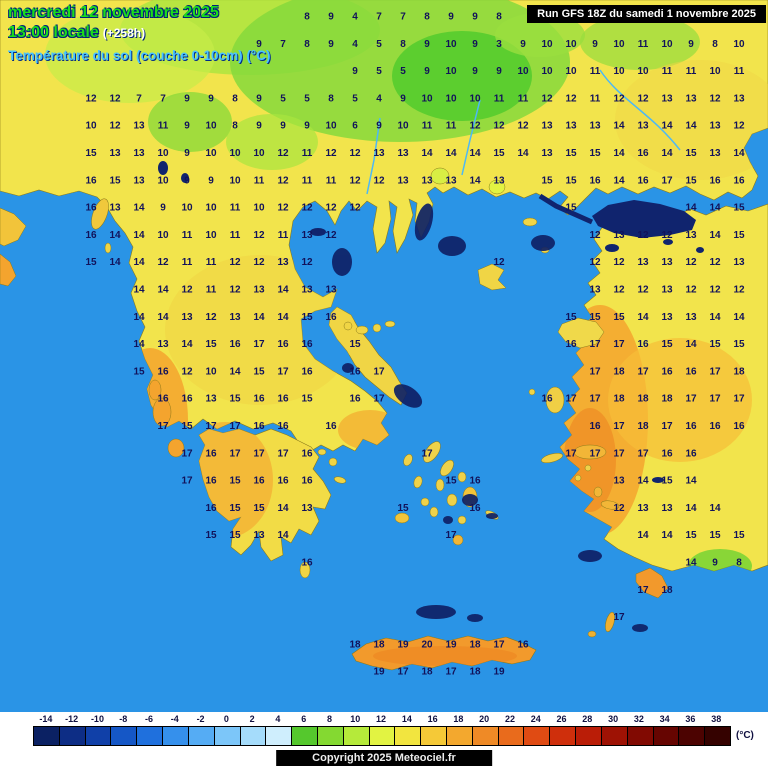 This screenshot has height=768, width=768. I want to click on legend-tick-label: -14, so click(46, 719).